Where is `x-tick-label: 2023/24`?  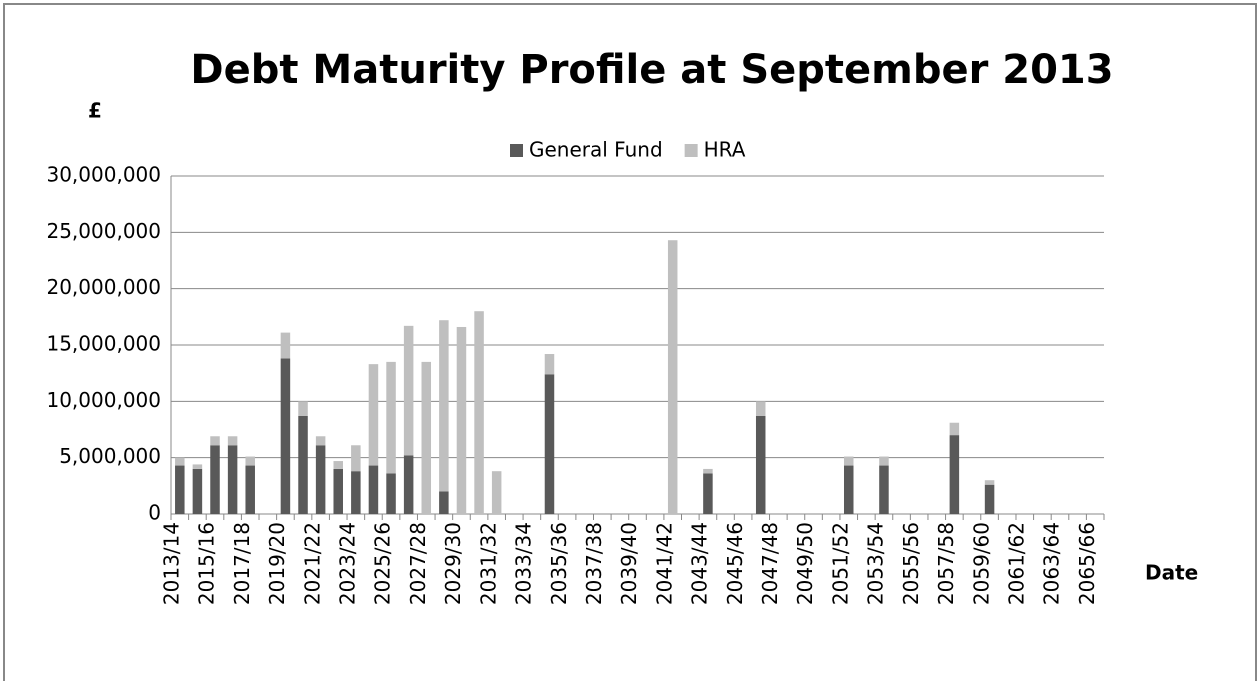
x-tick-label: 2023/24 is located at coordinates (348, 563).